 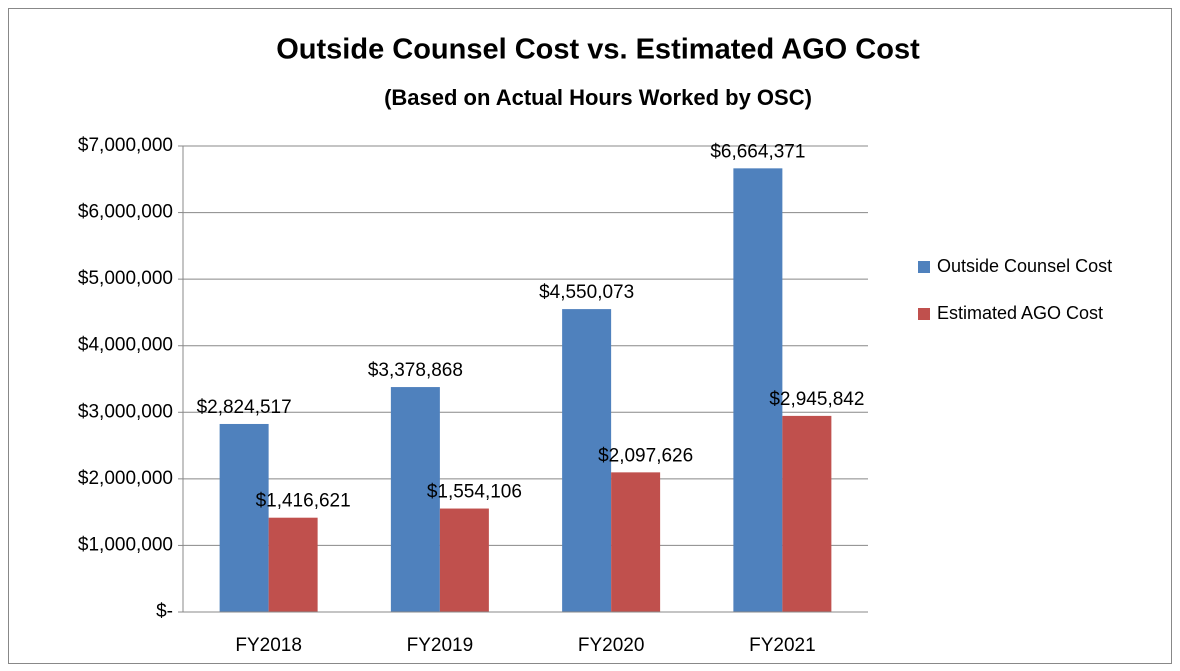 I want to click on value-label: $2,097,626, so click(x=645, y=455).